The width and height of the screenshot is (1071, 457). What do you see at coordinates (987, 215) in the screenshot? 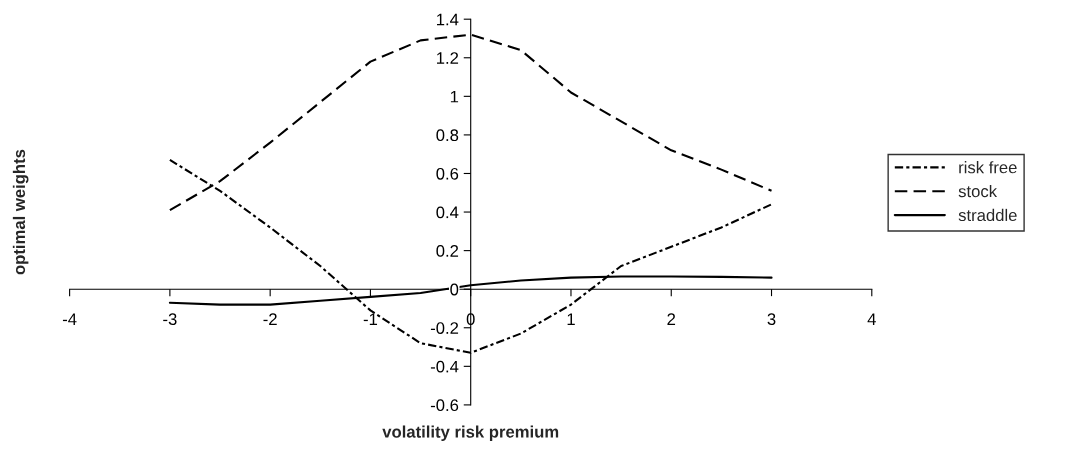
I see `legend-label: straddle` at bounding box center [987, 215].